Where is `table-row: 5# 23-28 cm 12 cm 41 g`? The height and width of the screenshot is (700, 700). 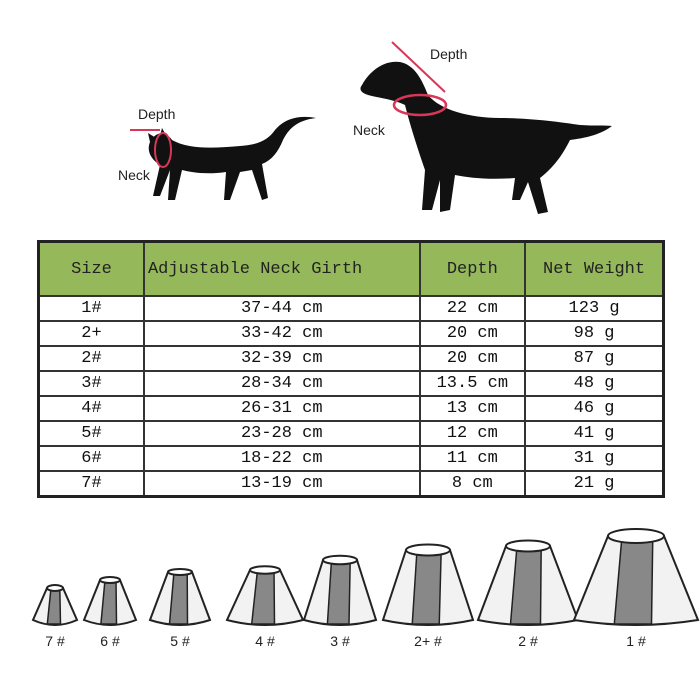 table-row: 5# 23-28 cm 12 cm 41 g is located at coordinates (351, 433).